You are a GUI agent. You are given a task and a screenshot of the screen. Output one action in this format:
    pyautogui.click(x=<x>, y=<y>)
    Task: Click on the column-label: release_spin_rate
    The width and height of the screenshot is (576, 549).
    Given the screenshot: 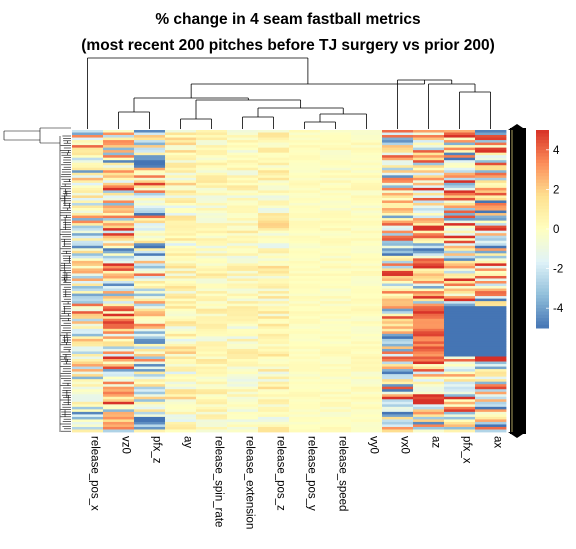 What is the action you would take?
    pyautogui.click(x=219, y=481)
    